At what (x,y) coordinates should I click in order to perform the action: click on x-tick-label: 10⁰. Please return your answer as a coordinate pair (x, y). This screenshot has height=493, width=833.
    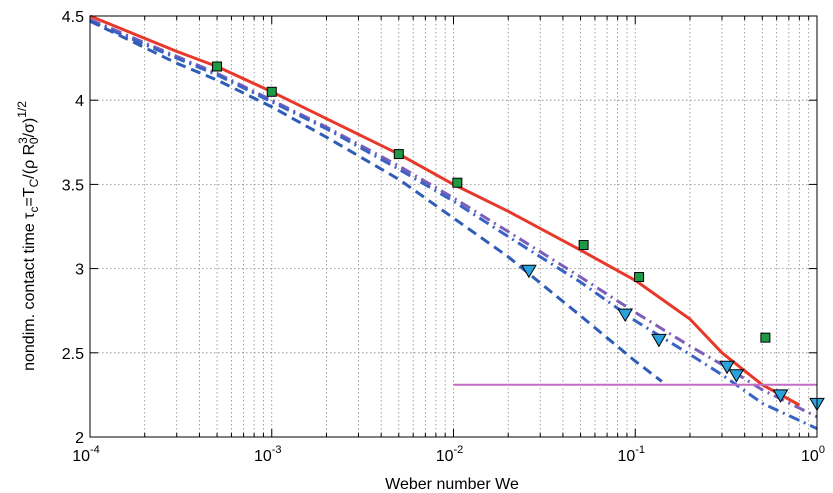
    Looking at the image, I should click on (813, 454).